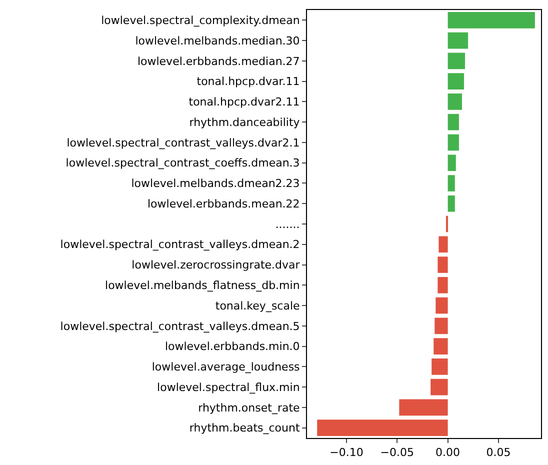  What do you see at coordinates (218, 61) in the screenshot?
I see `y-tick-label: lowlevel.erbbands.median.27` at bounding box center [218, 61].